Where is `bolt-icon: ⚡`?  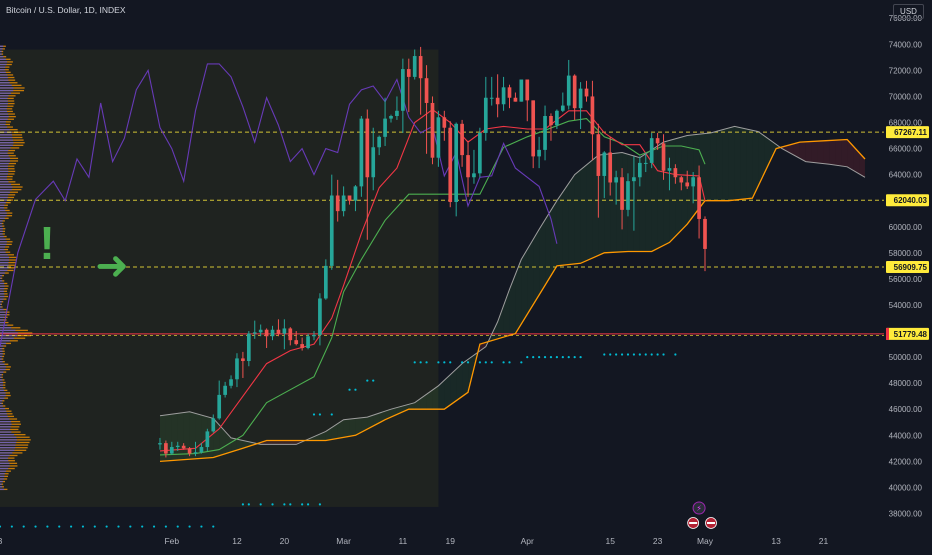 bolt-icon: ⚡ is located at coordinates (699, 508).